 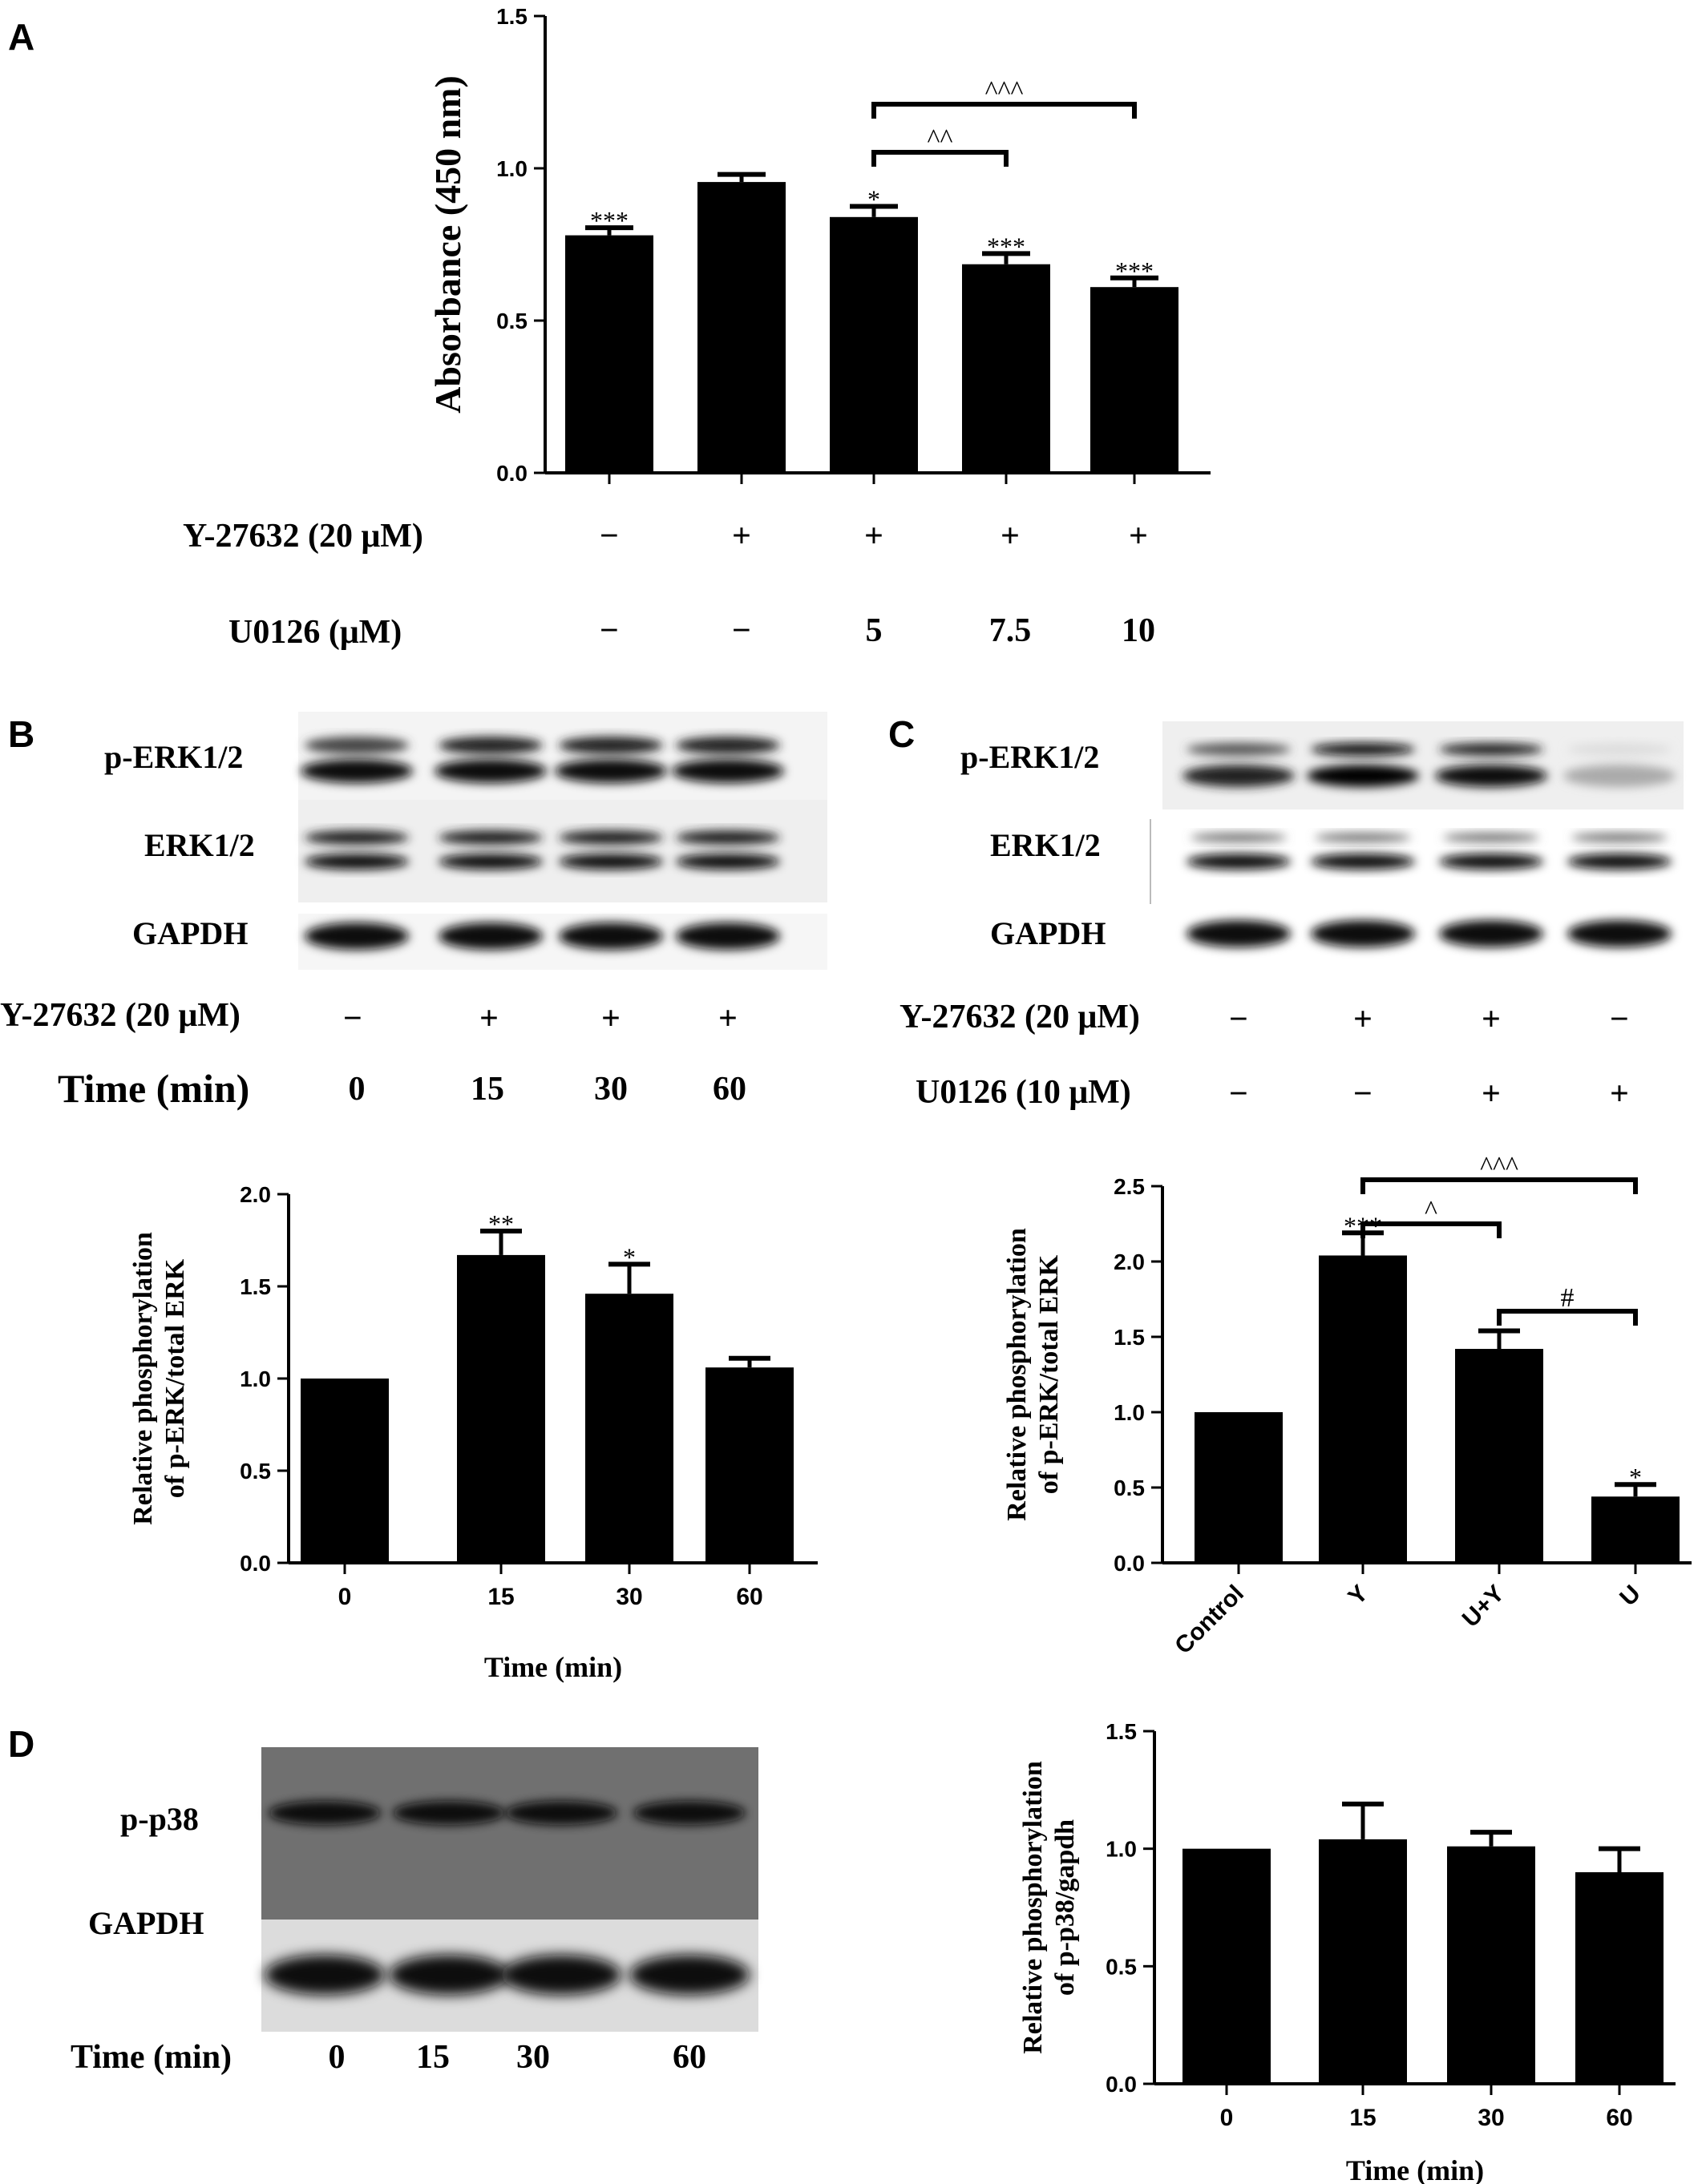 What do you see at coordinates (1121, 2084) in the screenshot?
I see `y-tick-label-d: 0.0` at bounding box center [1121, 2084].